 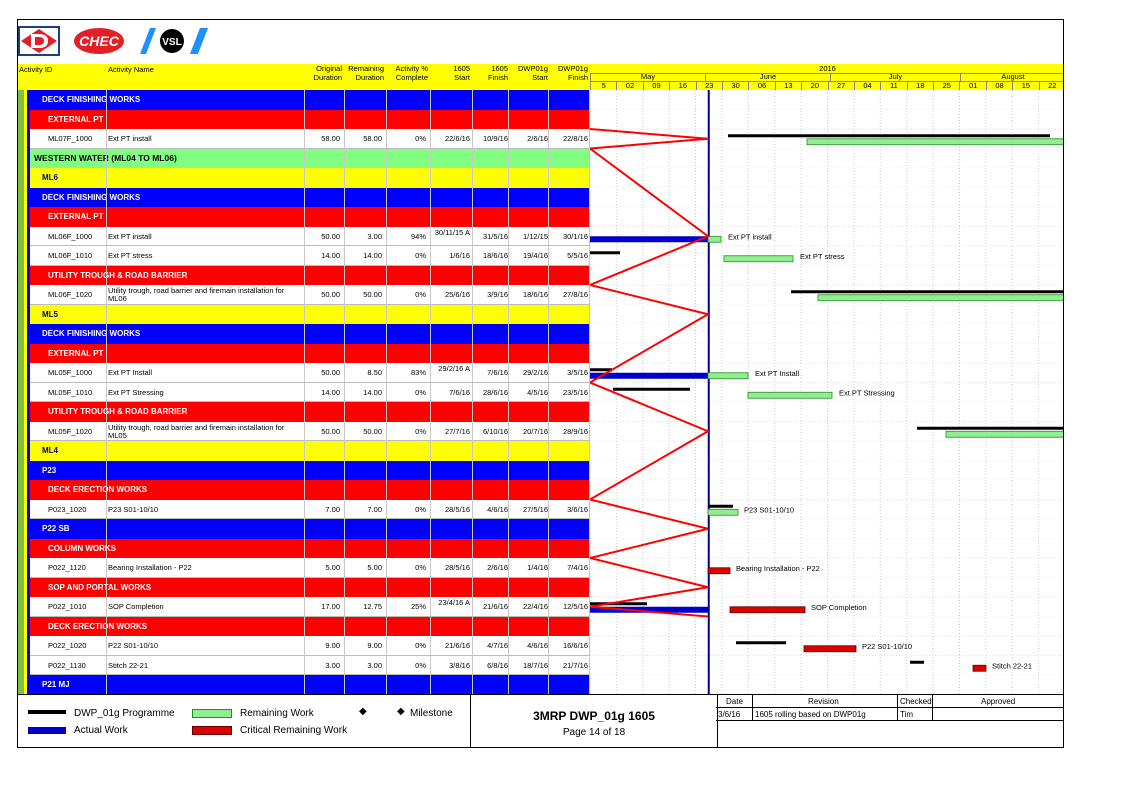 What do you see at coordinates (124, 713) in the screenshot?
I see `legend-programme-label: DWP_01g Programme` at bounding box center [124, 713].